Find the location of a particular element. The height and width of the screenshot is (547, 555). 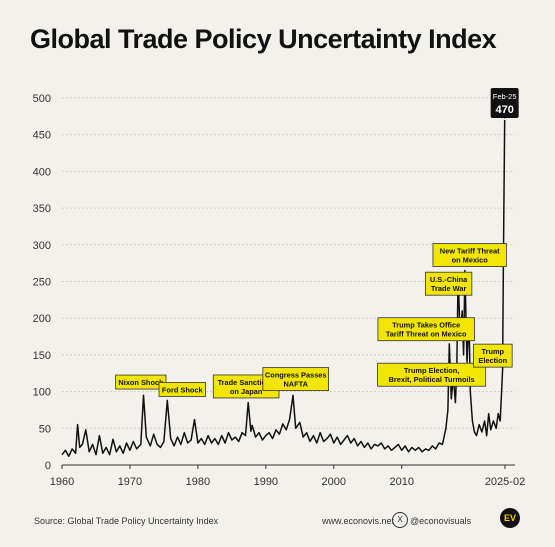

y-tick-label: 350 is located at coordinates (42, 209).